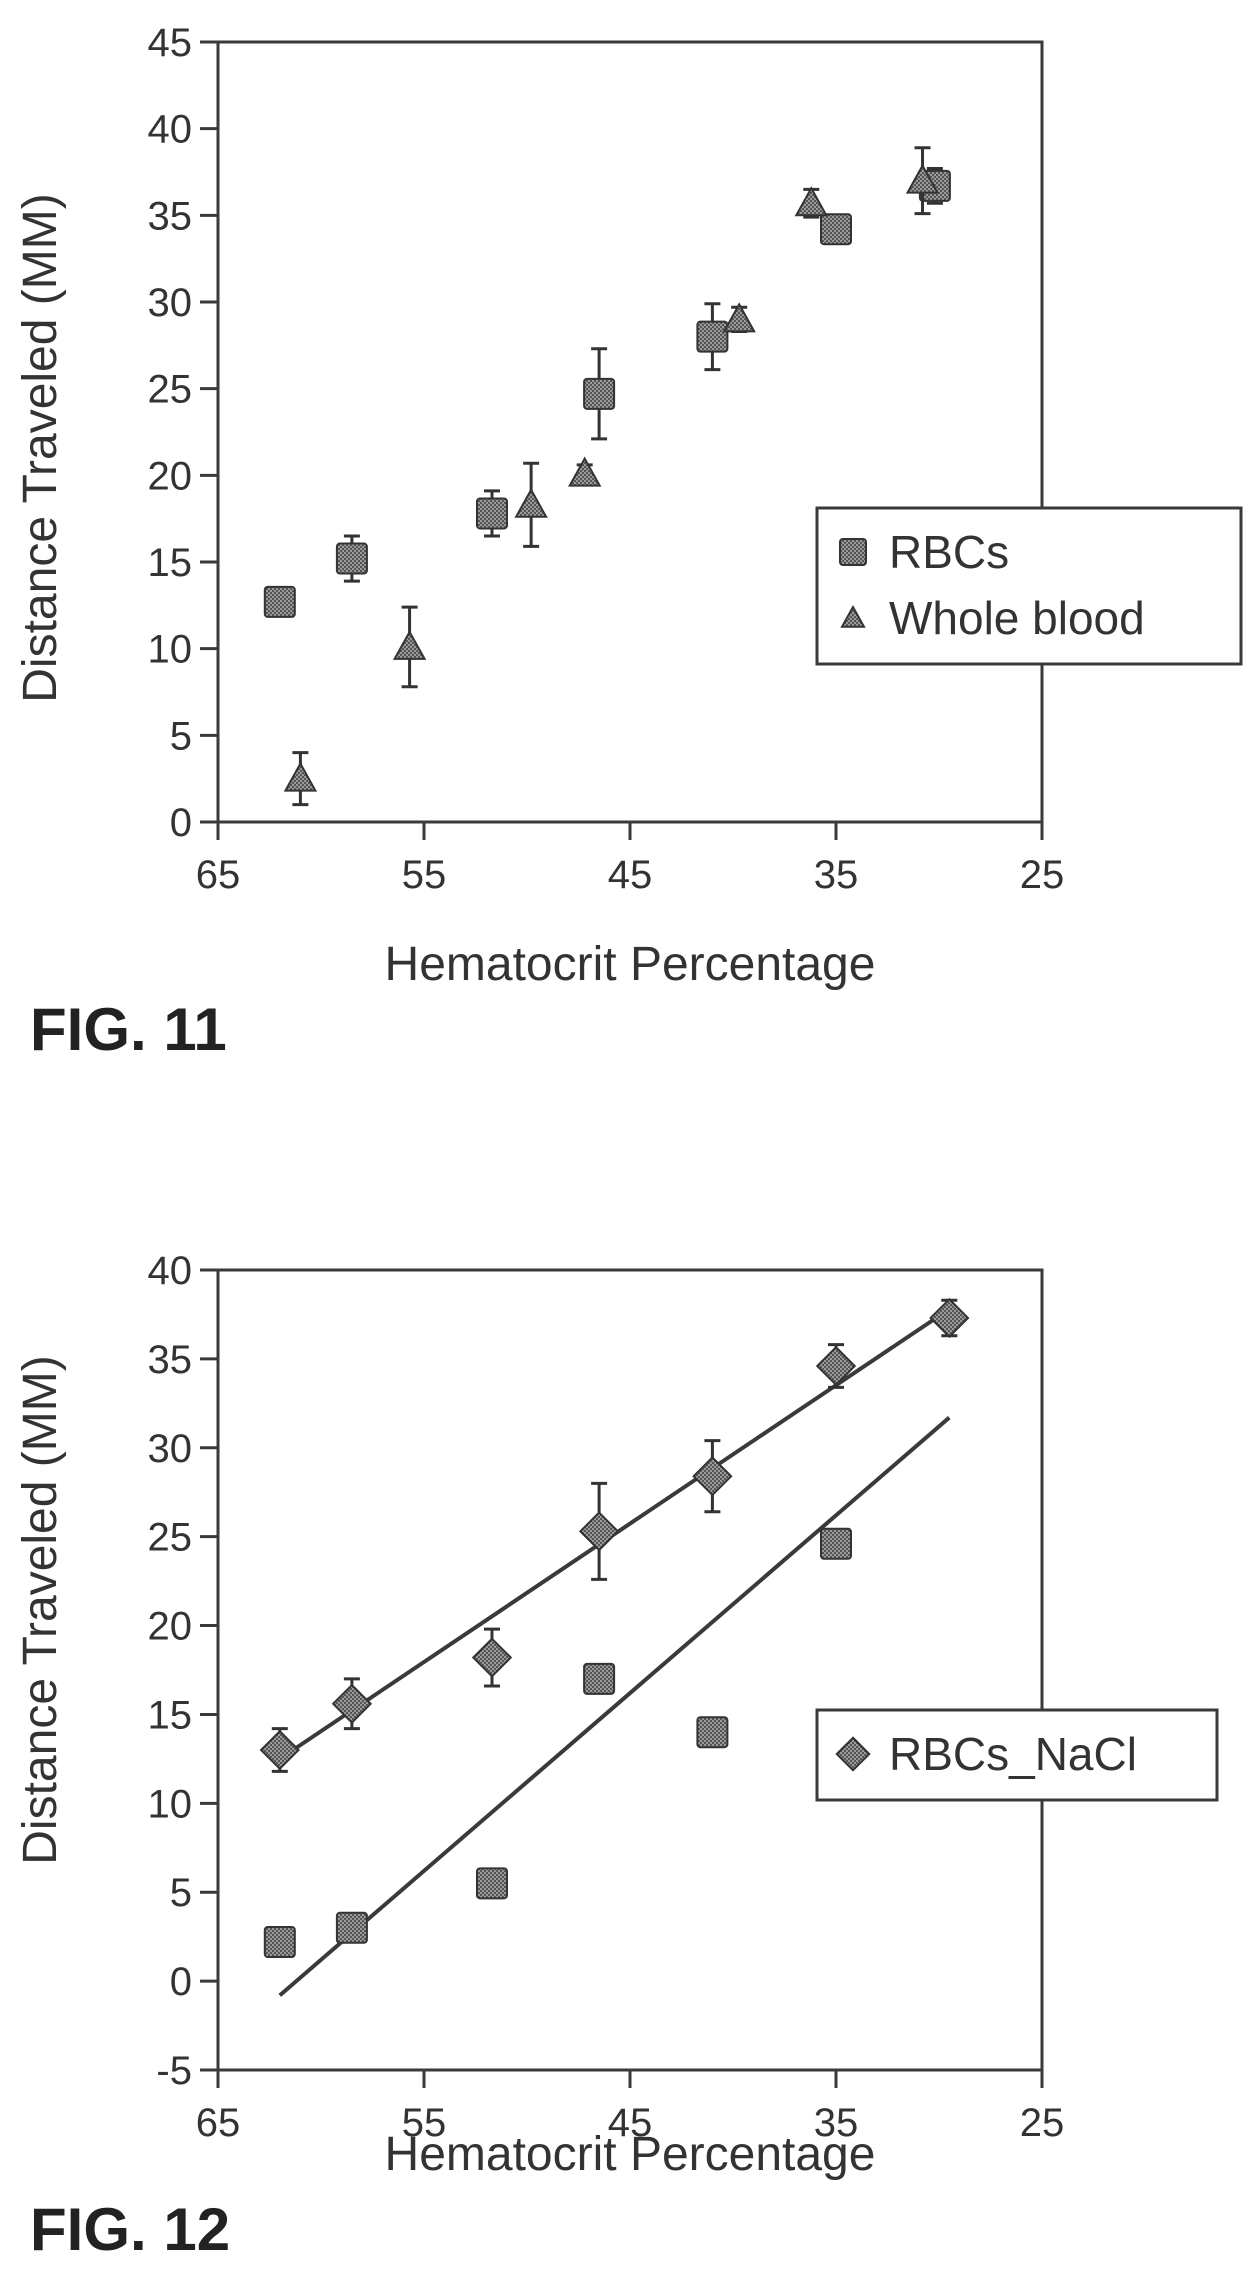 This screenshot has width=1260, height=2289. What do you see at coordinates (170, 650) in the screenshot?
I see `fig11-y-tick-label: 10` at bounding box center [170, 650].